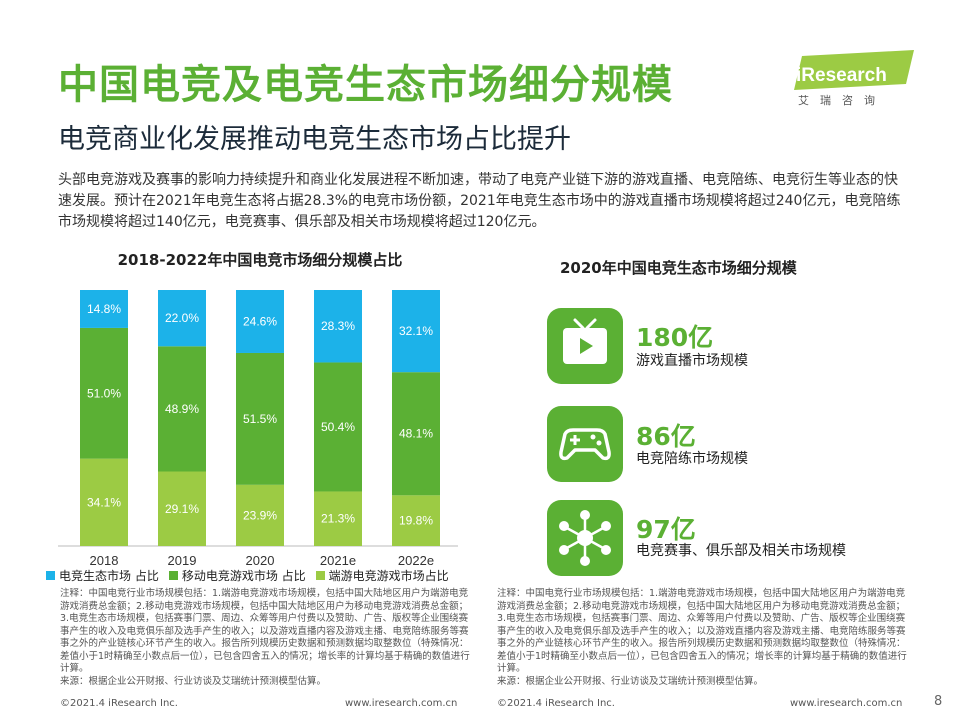  I want to click on legend-item-pc: 端游电竞游戏市场占比, so click(382, 575).